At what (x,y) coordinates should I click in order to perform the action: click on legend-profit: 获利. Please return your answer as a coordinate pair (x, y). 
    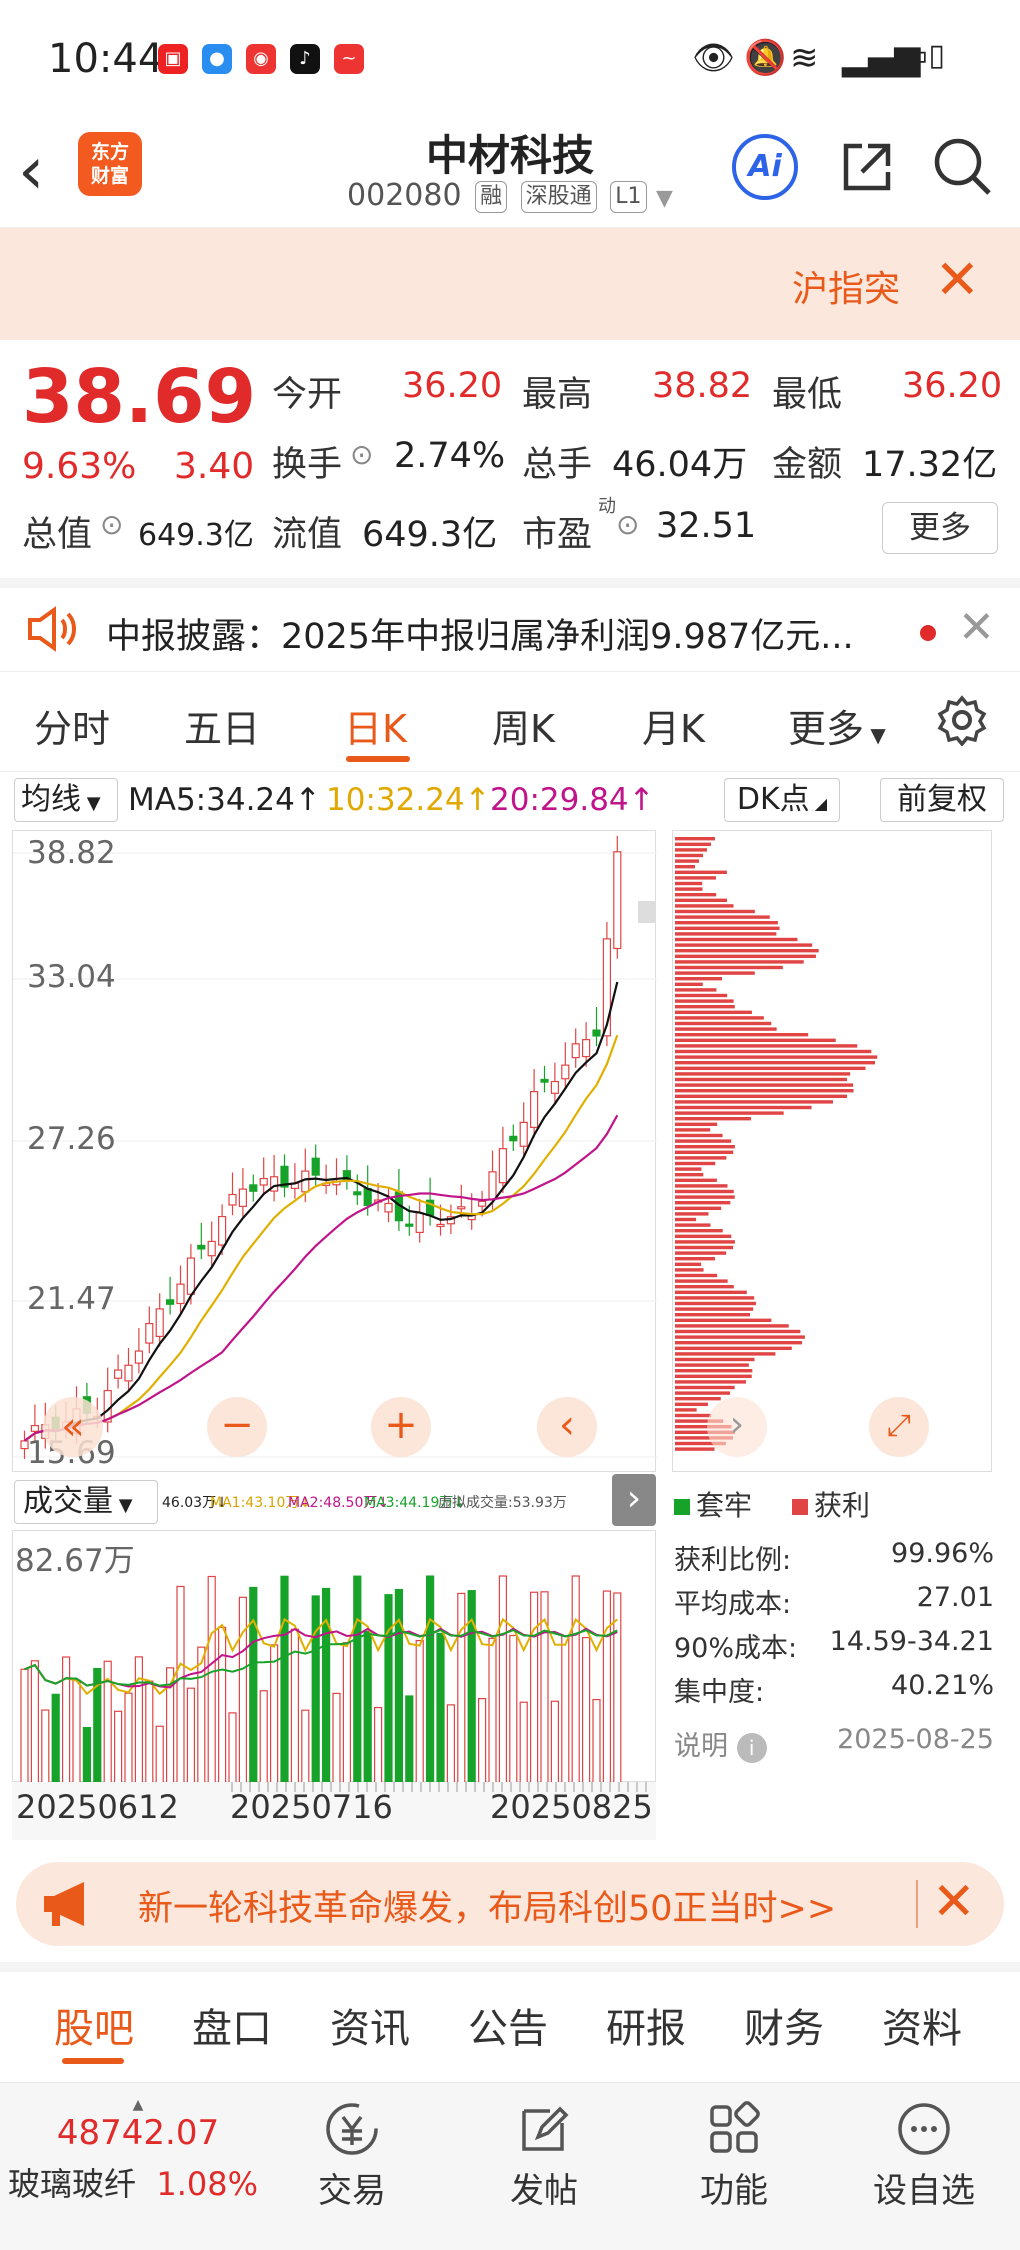
    Looking at the image, I should click on (831, 1504).